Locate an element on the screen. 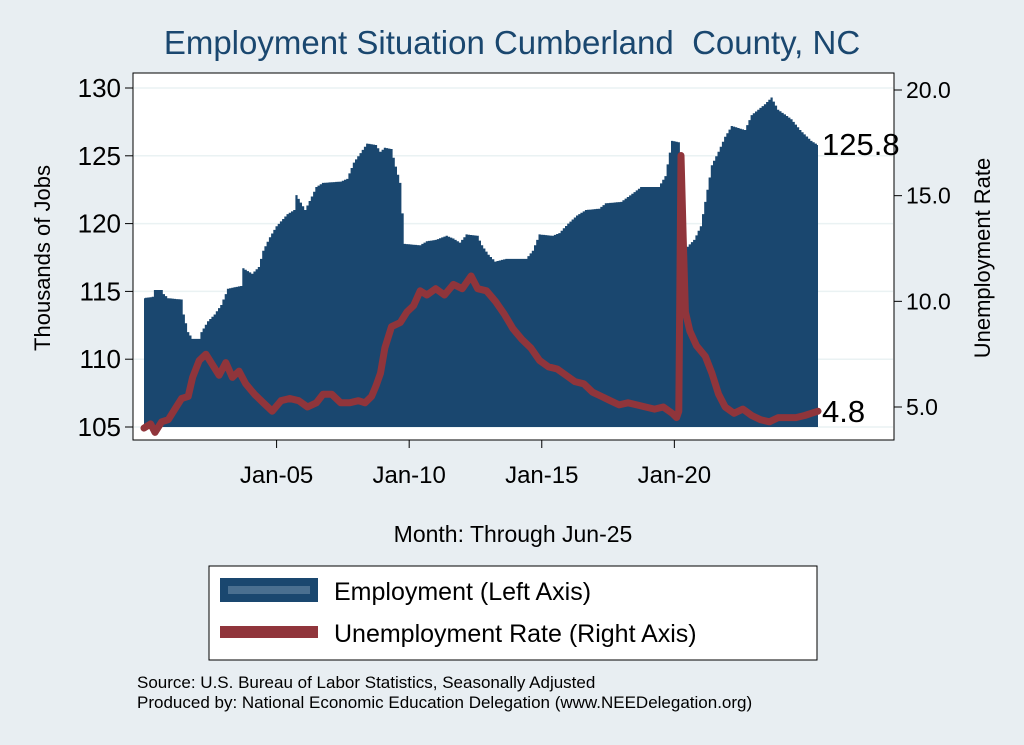 This screenshot has width=1024, height=745. y-axis-left-label: Thousands of Jobs is located at coordinates (42, 258).